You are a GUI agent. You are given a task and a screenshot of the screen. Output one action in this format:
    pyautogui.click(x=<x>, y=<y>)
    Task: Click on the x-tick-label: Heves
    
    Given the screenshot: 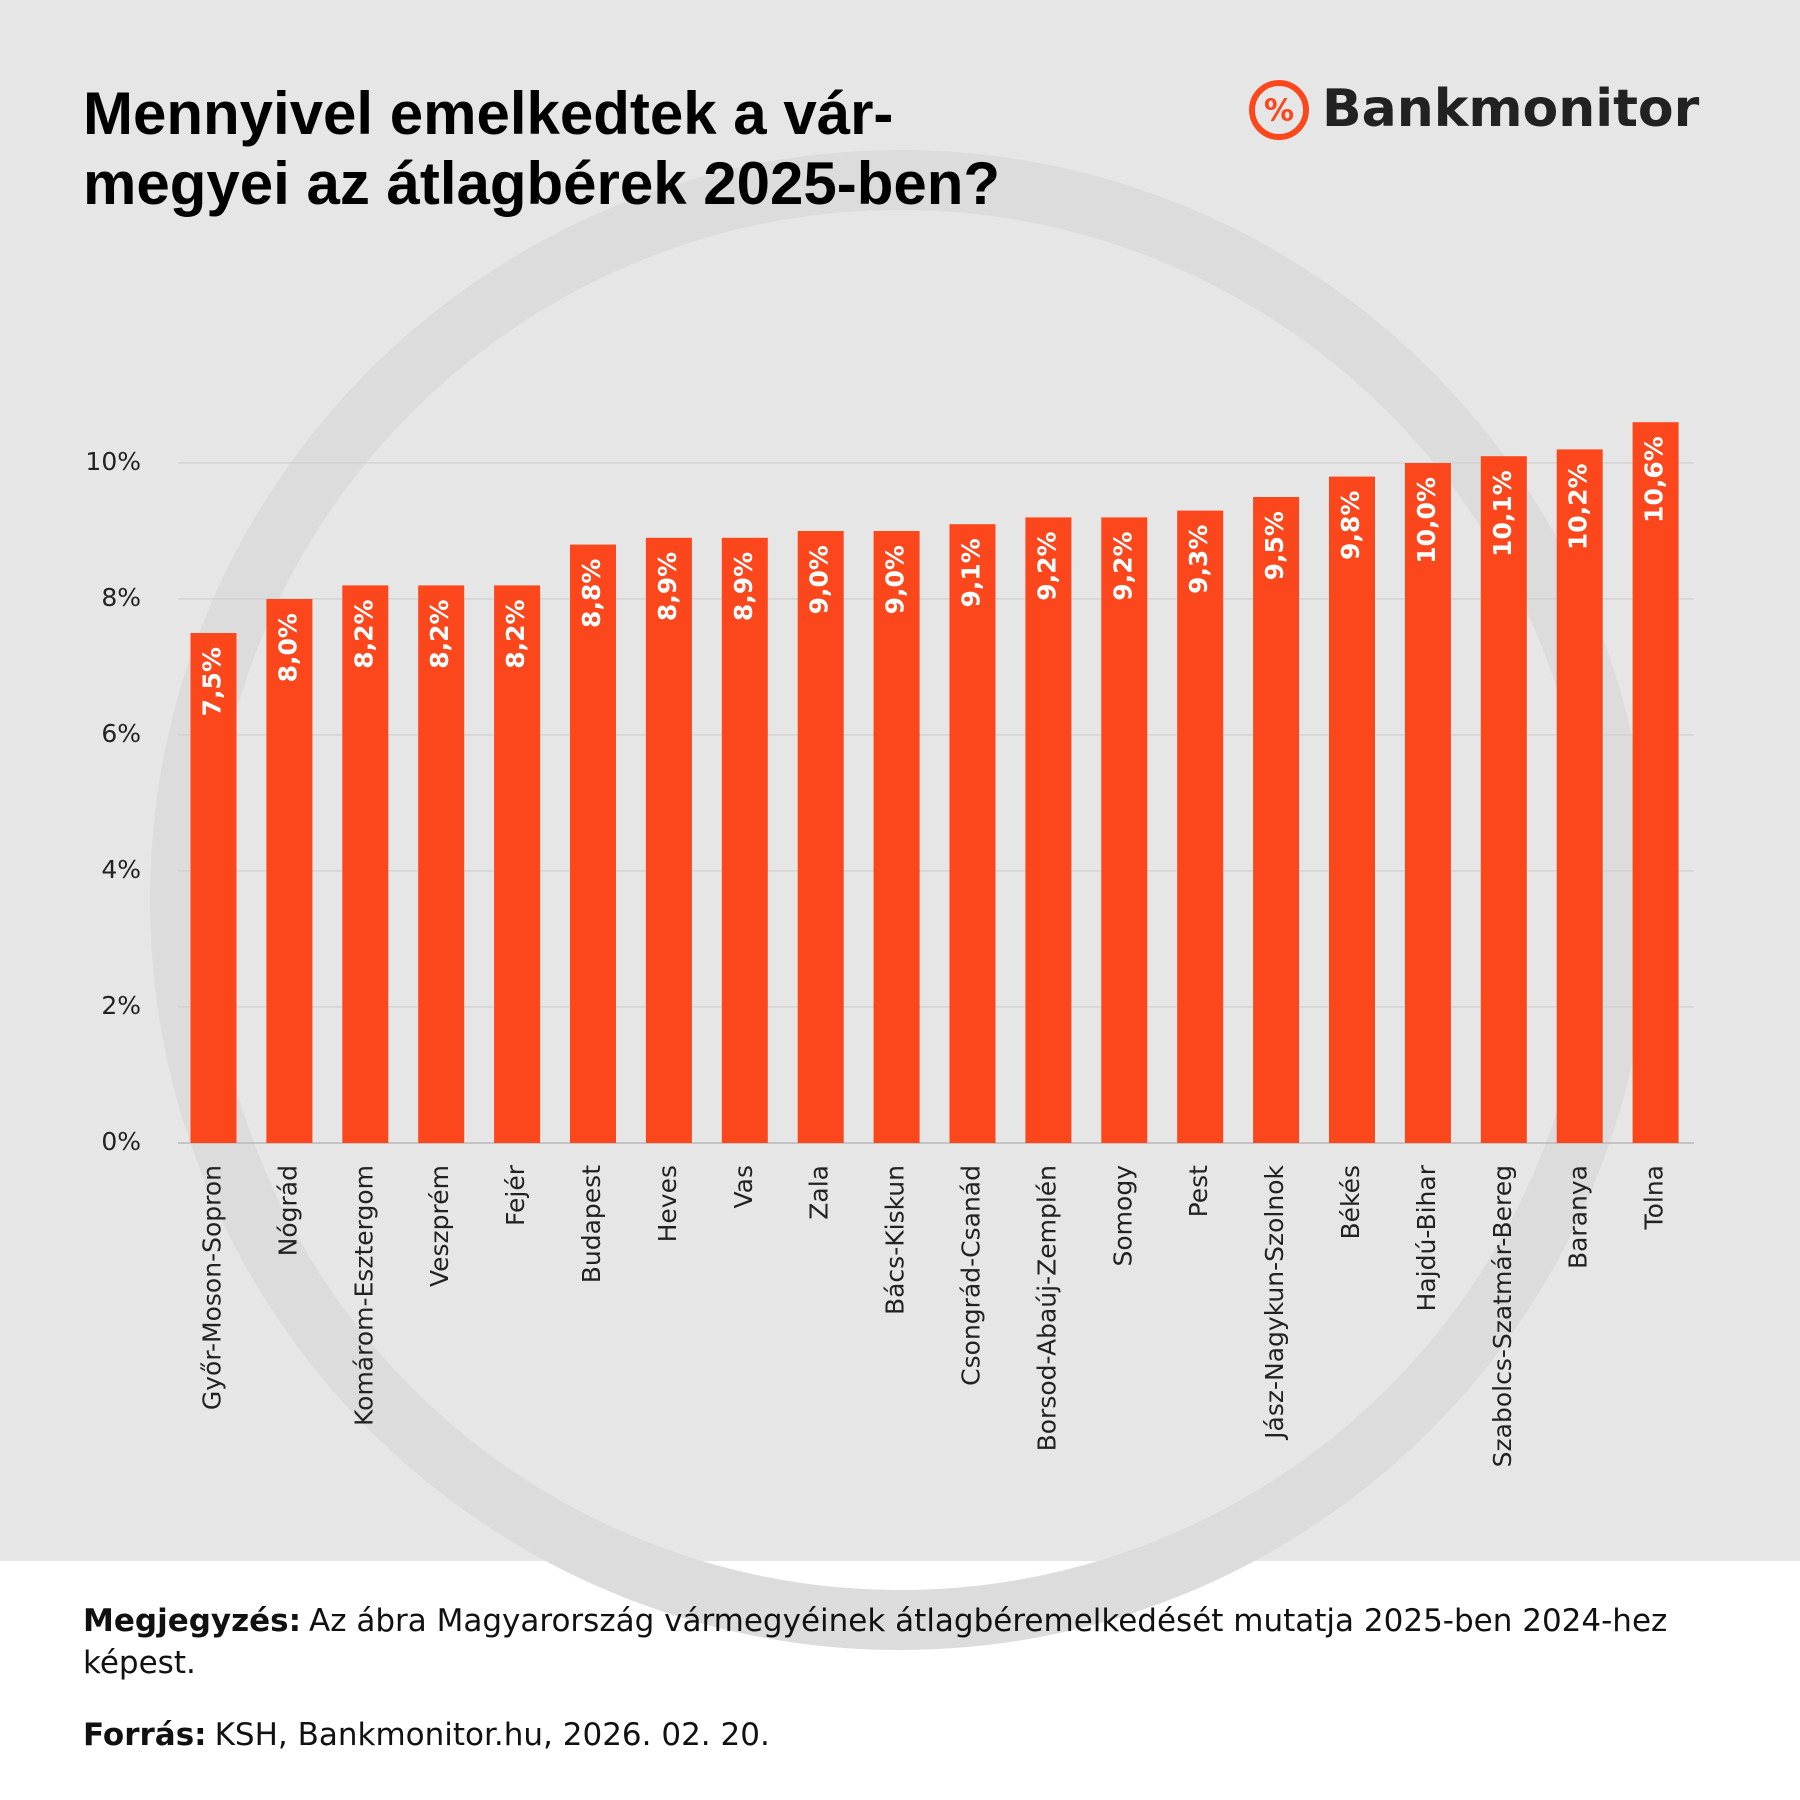 What is the action you would take?
    pyautogui.click(x=667, y=1203)
    